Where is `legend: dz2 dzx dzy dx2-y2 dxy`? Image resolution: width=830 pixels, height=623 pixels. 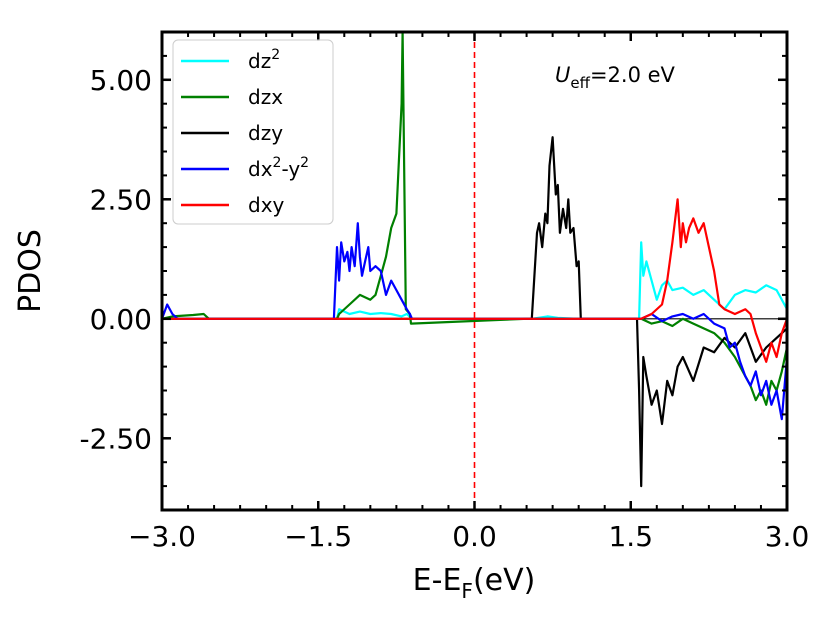 legend: dz2 dzx dzy dx2-y2 dxy is located at coordinates (253, 132).